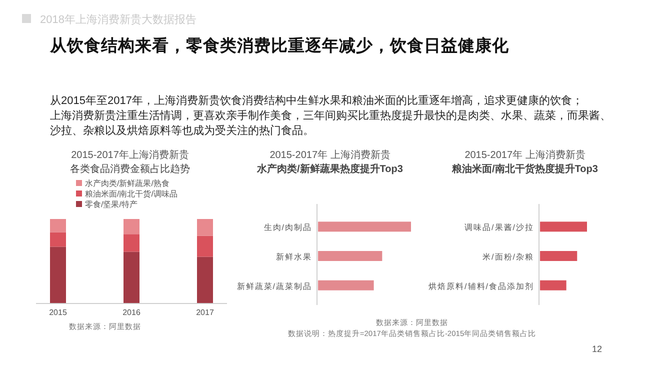 The height and width of the screenshot is (365, 650). What do you see at coordinates (330, 169) in the screenshot?
I see `chart-subtitle: 水产肉类/新鲜蔬果热度提升Top3` at bounding box center [330, 169].